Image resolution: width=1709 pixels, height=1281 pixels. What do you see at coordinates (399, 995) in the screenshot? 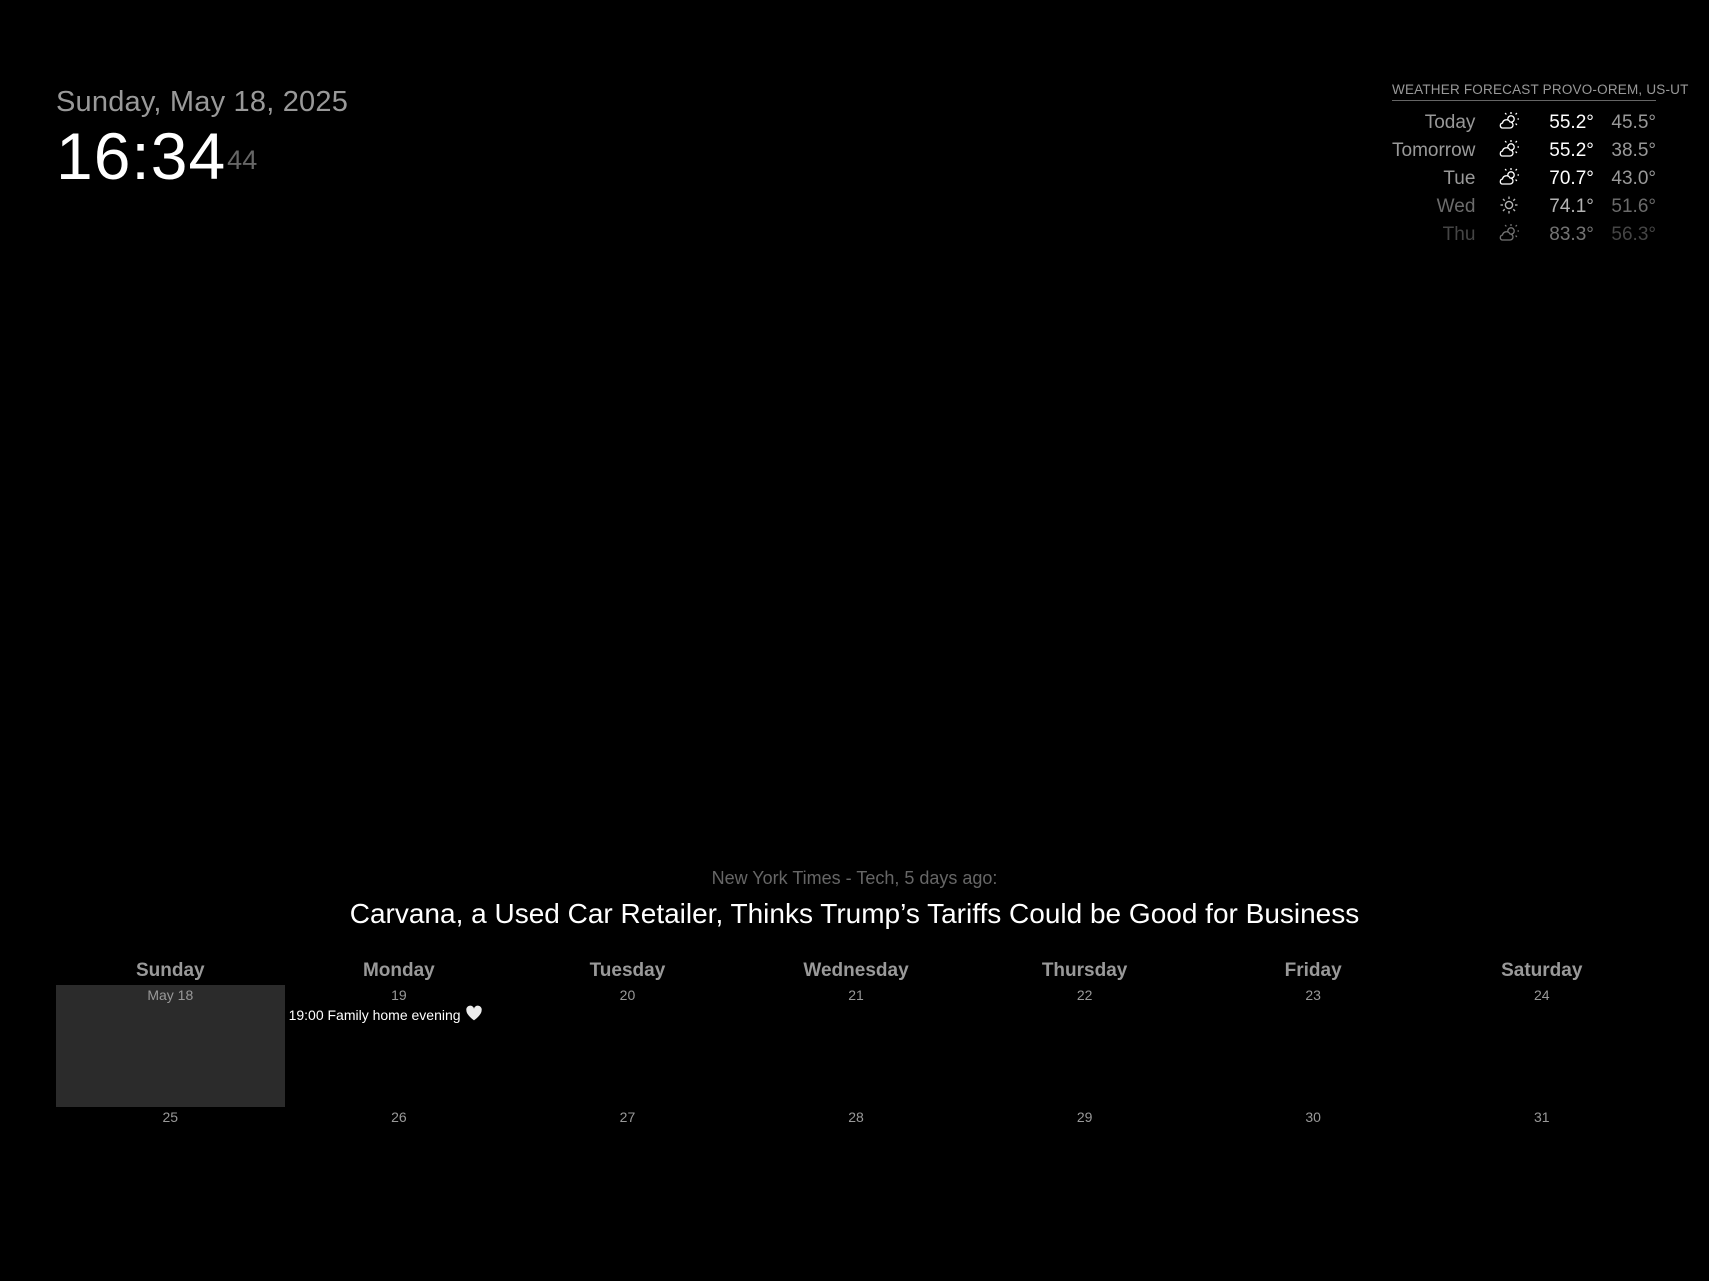
I see `calendar-day-number: 19` at bounding box center [399, 995].